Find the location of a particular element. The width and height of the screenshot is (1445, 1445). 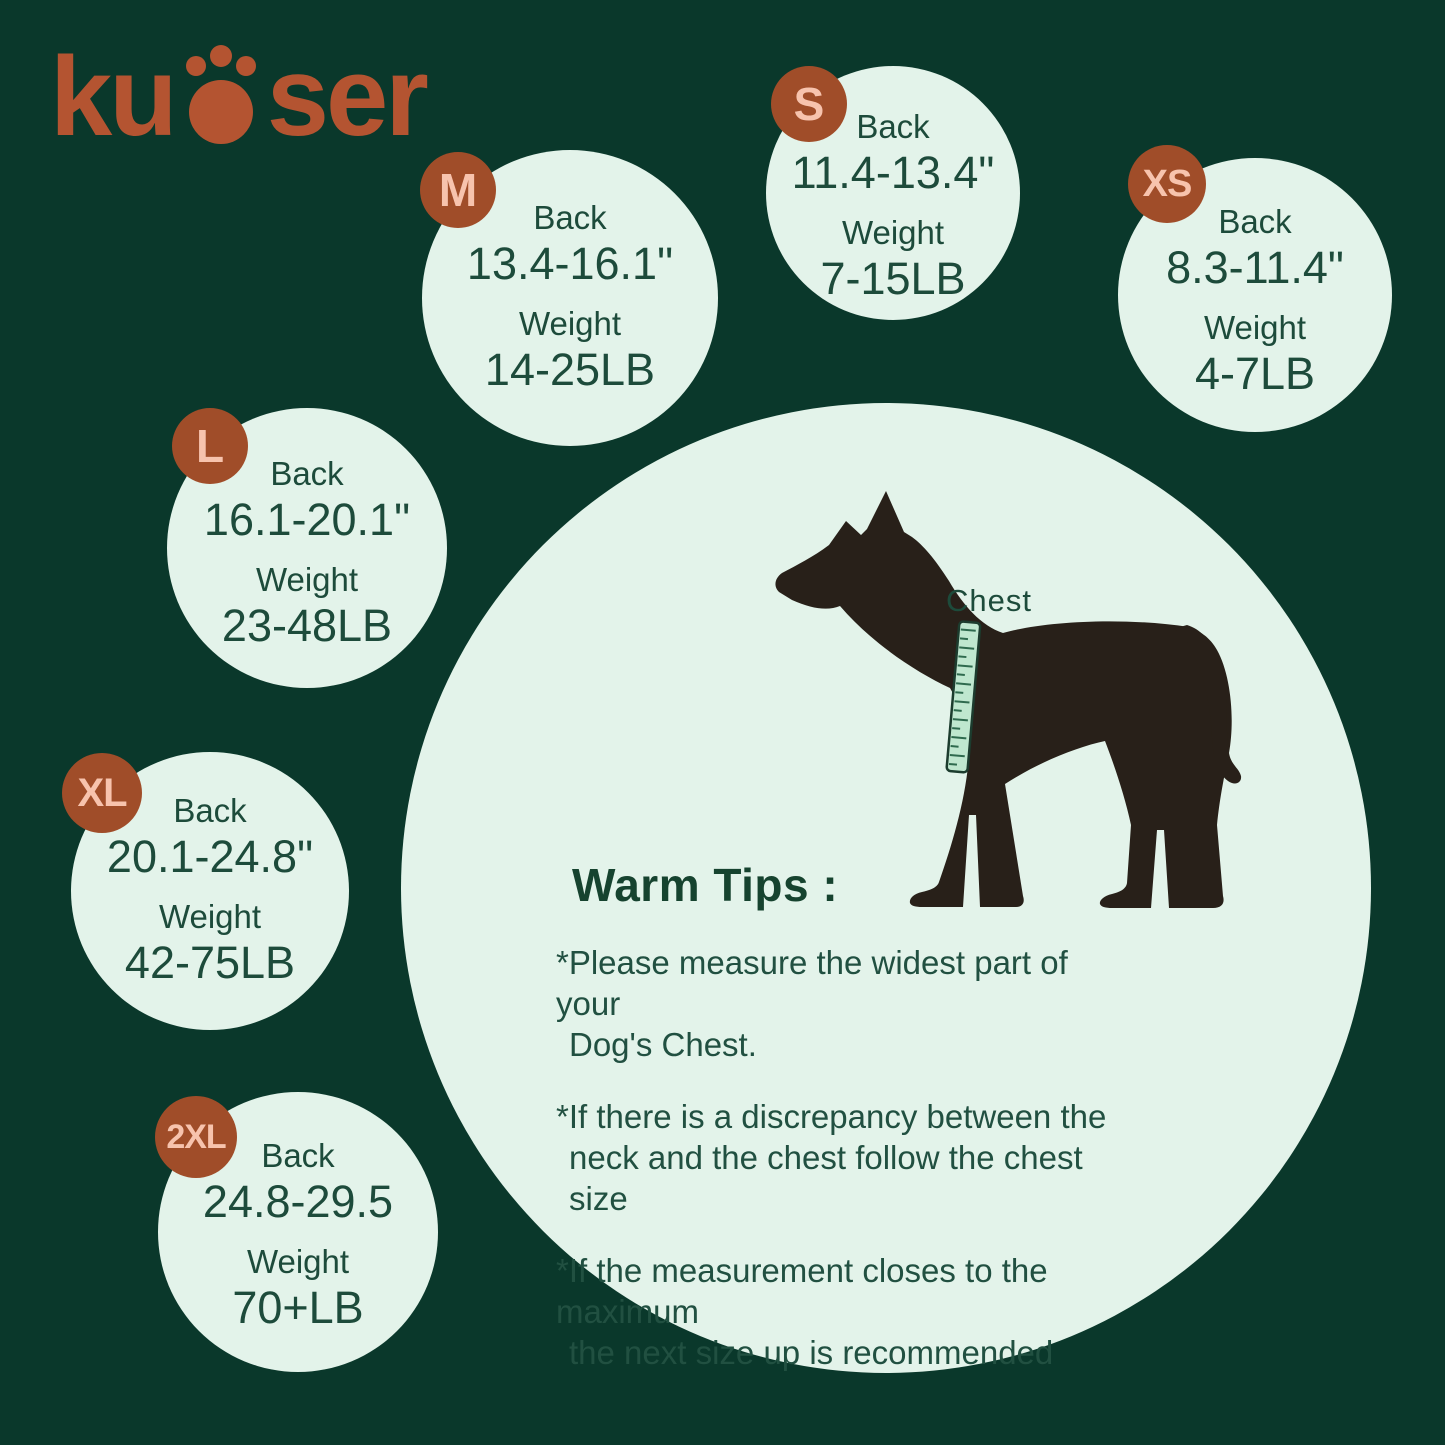

size-badge-2xl: 2XL is located at coordinates (196, 1137).